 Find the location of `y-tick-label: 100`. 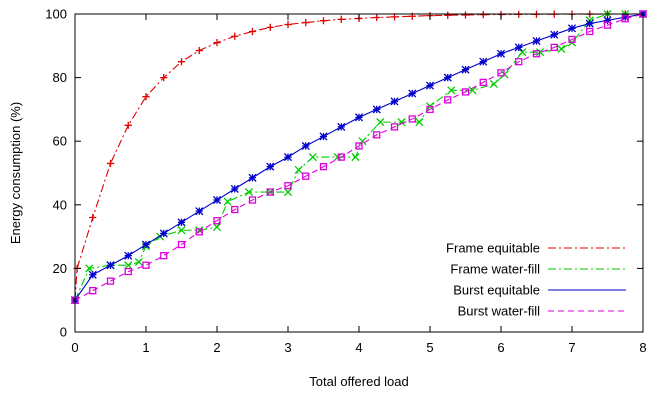

y-tick-label: 100 is located at coordinates (56, 14).